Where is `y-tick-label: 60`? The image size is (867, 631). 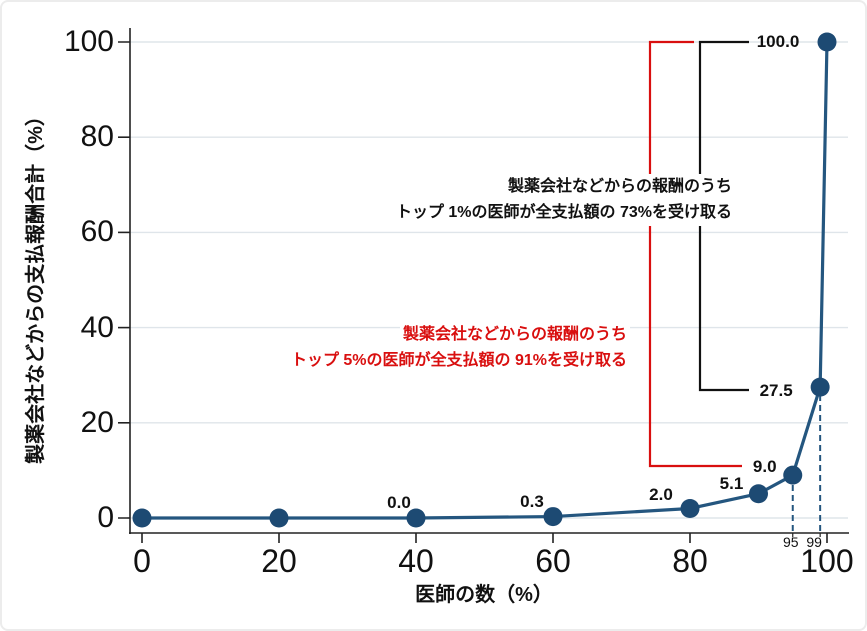 y-tick-label: 60 is located at coordinates (97, 232).